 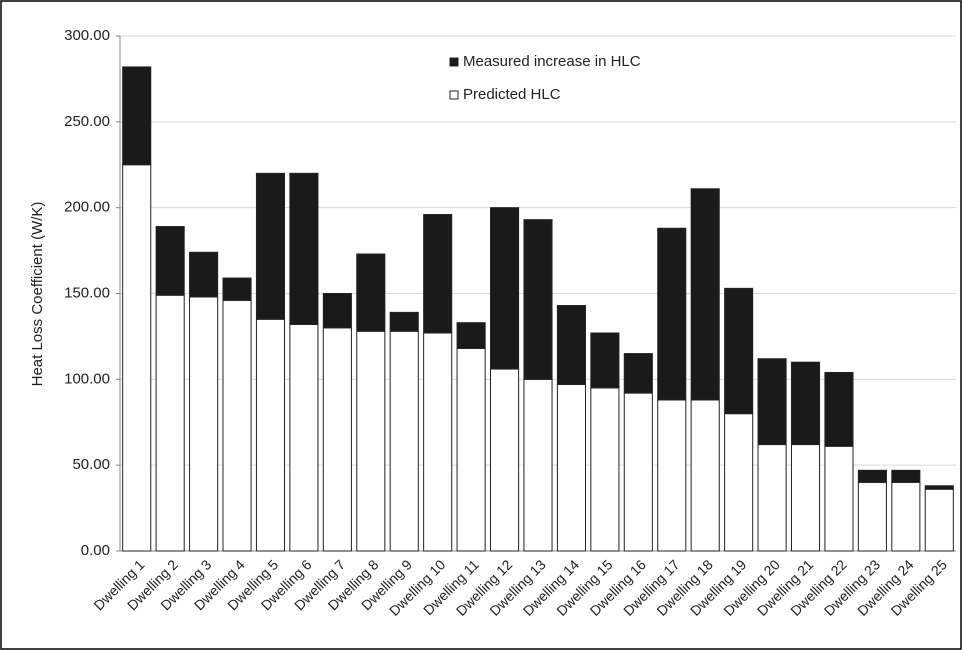 I want to click on y-tick-label: 300.00, so click(x=87, y=35).